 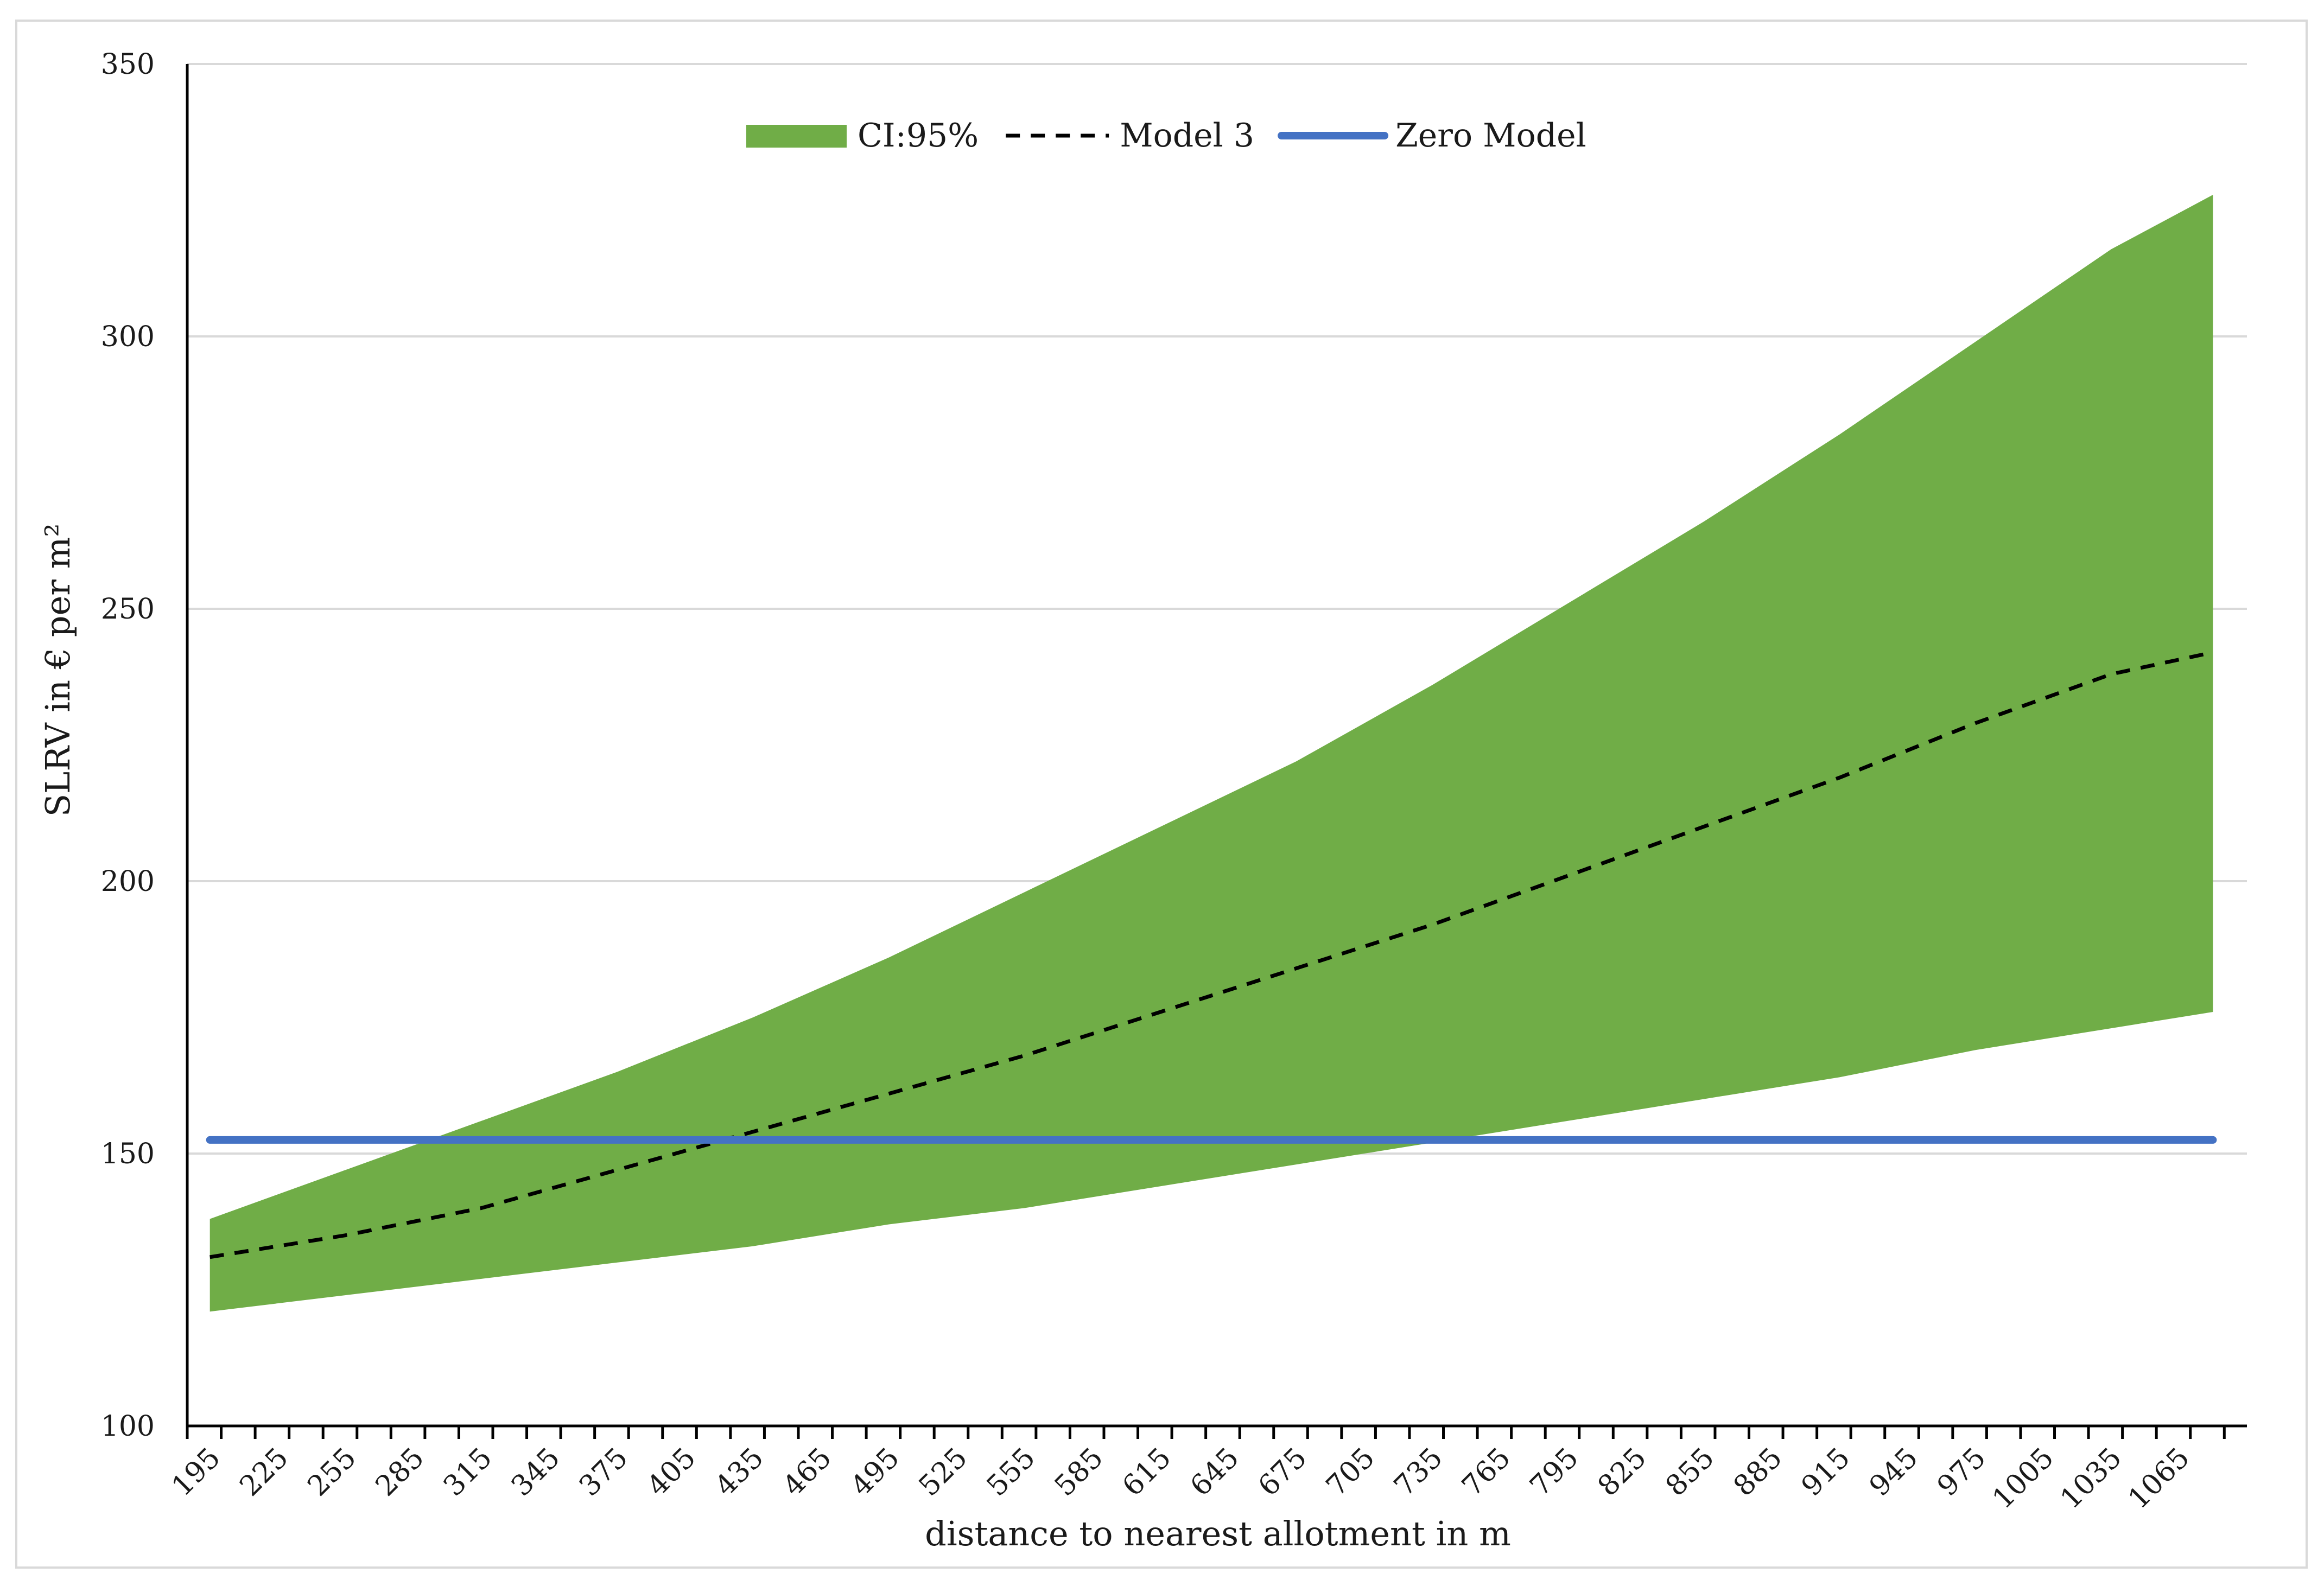 What do you see at coordinates (2023, 1478) in the screenshot?
I see `x-tick-label: 1005` at bounding box center [2023, 1478].